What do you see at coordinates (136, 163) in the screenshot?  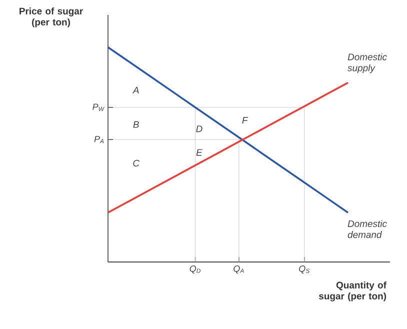 I see `annotation: C` at bounding box center [136, 163].